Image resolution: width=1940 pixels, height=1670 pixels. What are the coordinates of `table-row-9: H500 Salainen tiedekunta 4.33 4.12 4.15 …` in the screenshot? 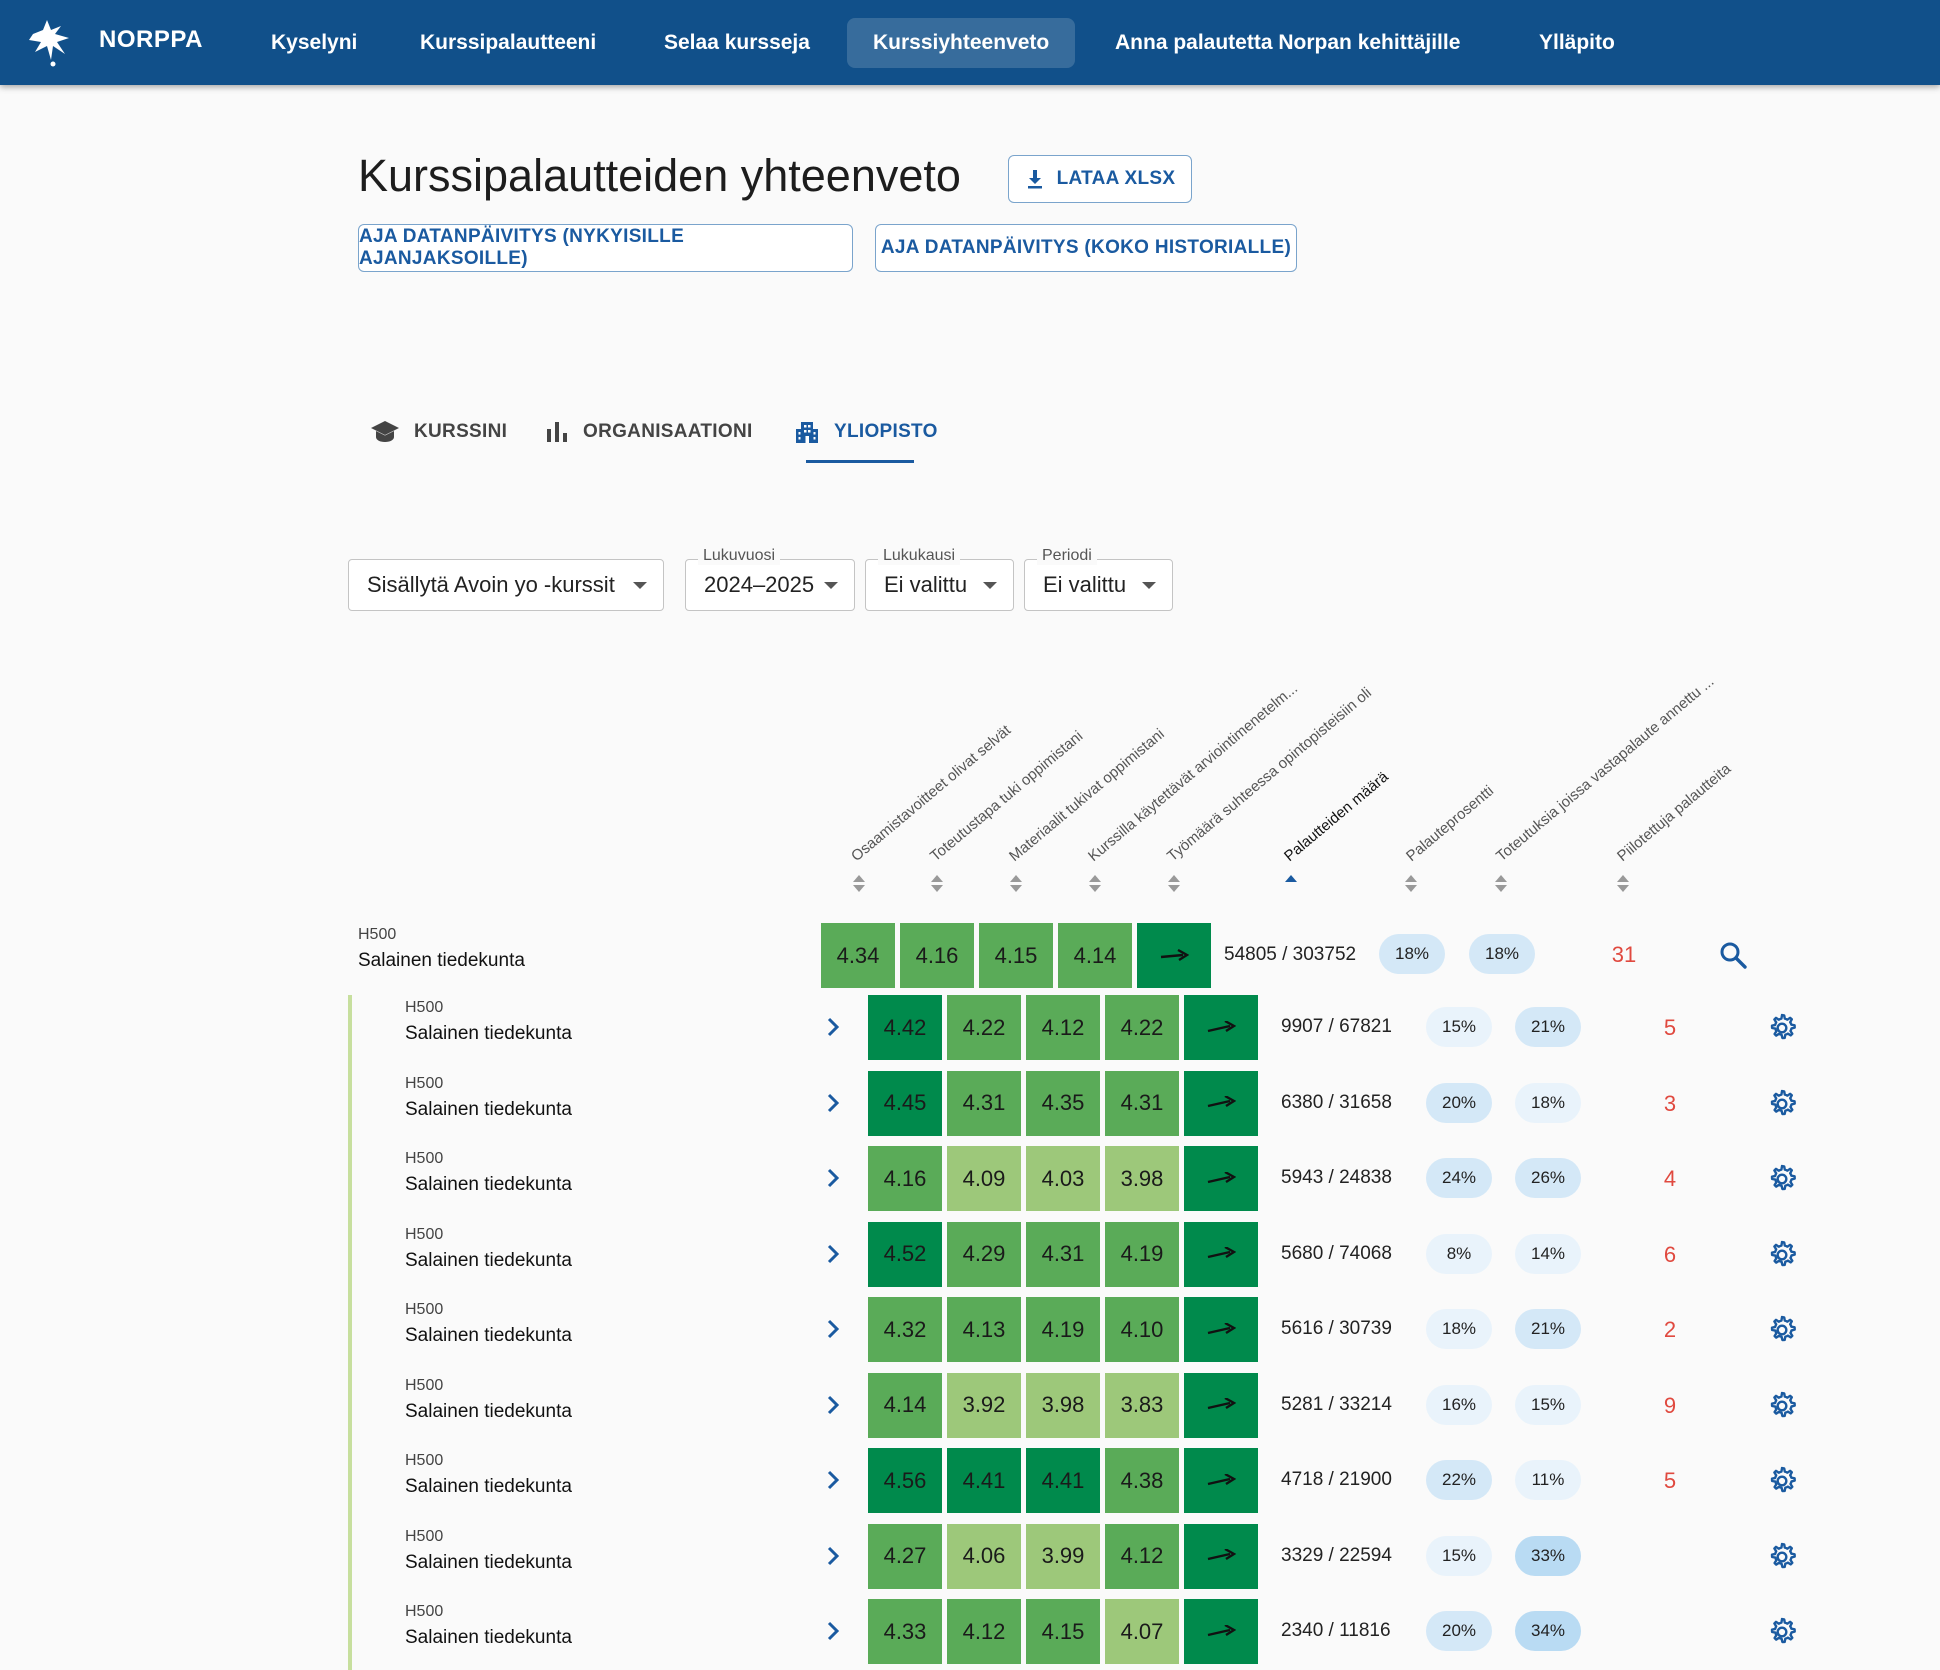 It's located at (970, 1632).